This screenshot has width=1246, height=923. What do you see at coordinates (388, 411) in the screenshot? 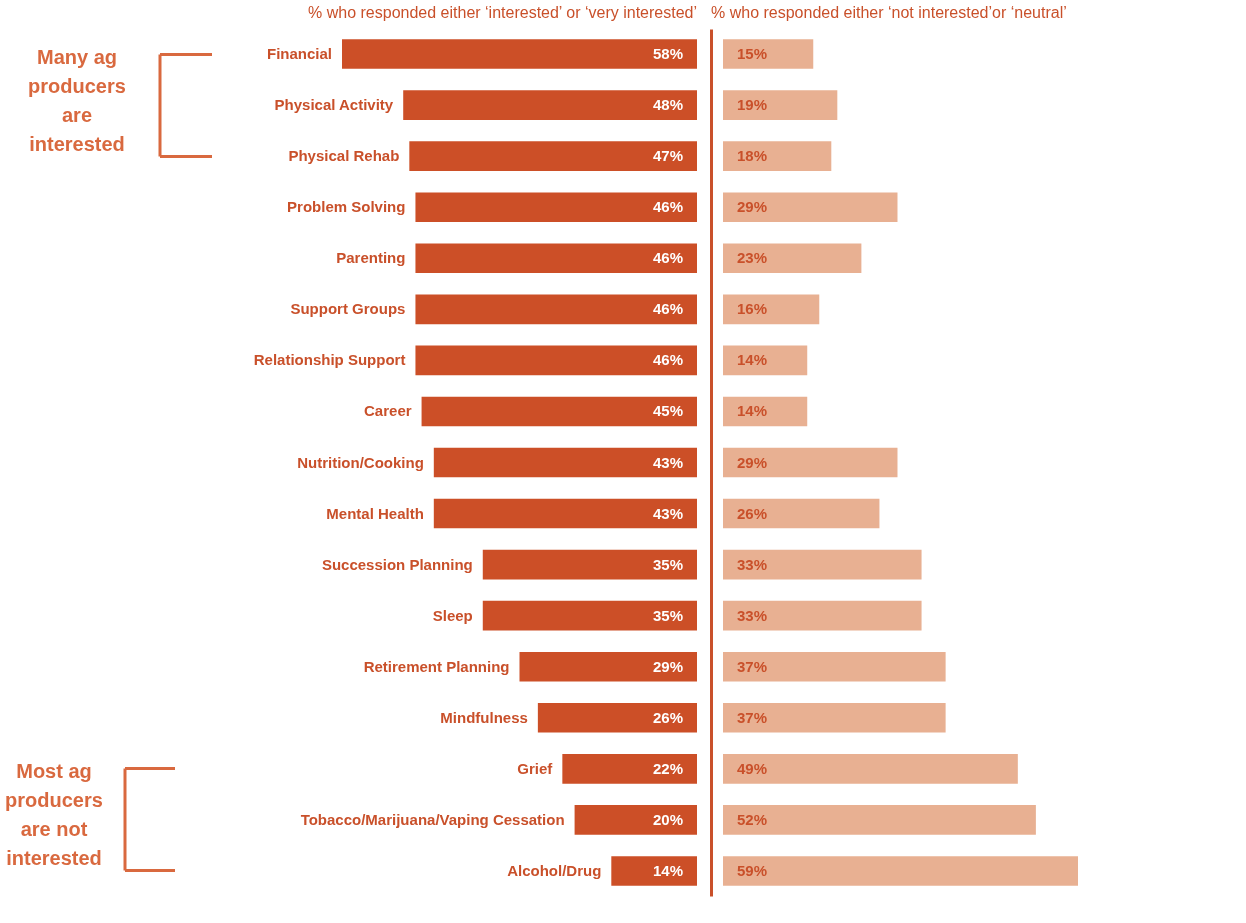
I see `y-tick-label: Career` at bounding box center [388, 411].